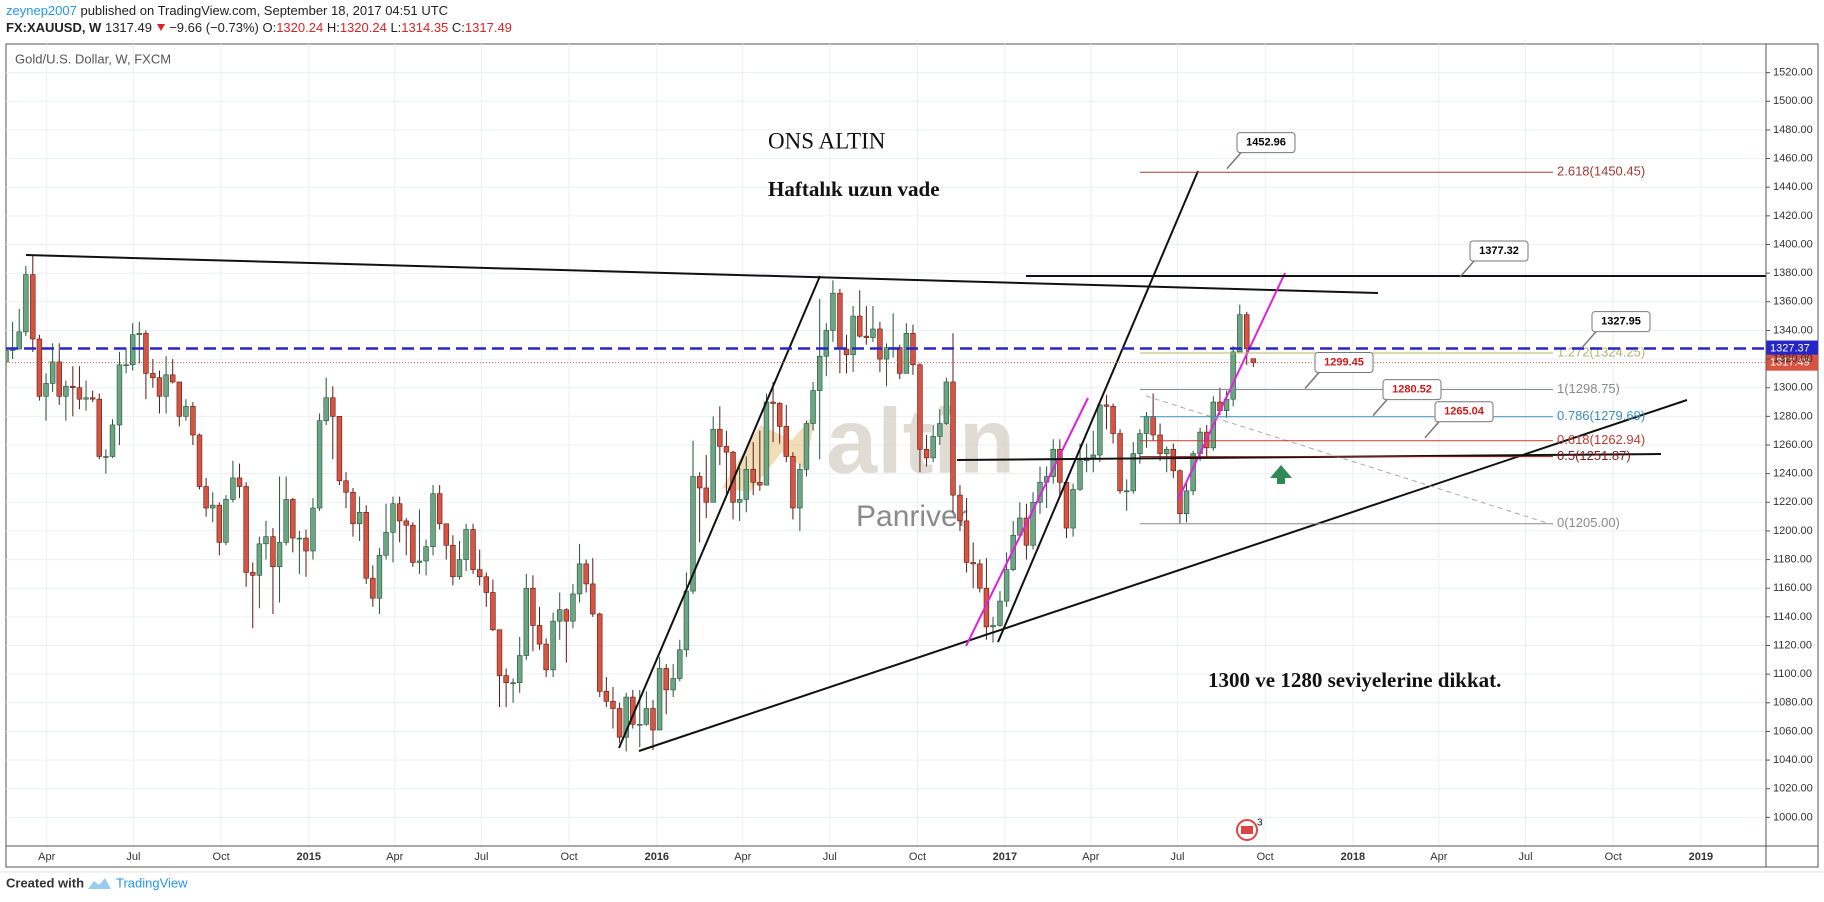 This screenshot has width=1824, height=902. Describe the element at coordinates (152, 882) in the screenshot. I see `brand-name: TradingView` at that location.